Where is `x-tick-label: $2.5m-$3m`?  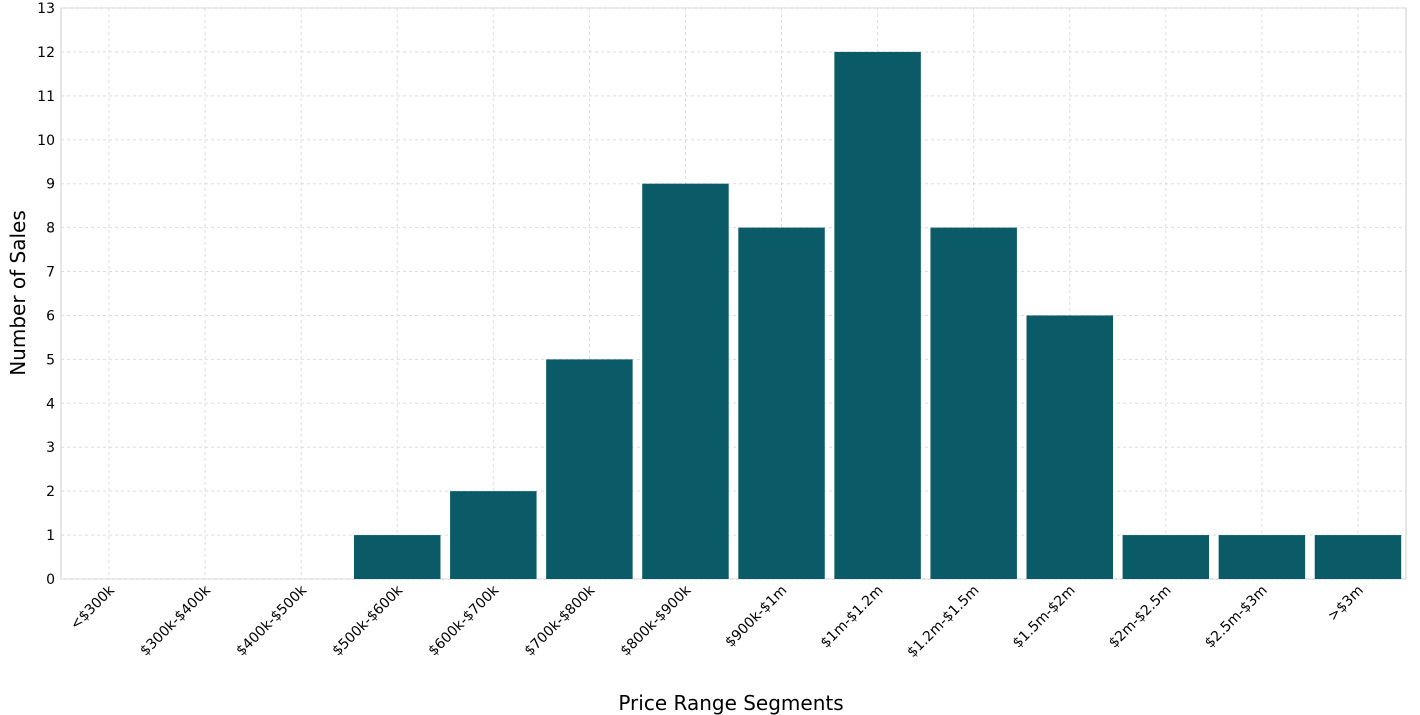 x-tick-label: $2.5m-$3m is located at coordinates (1236, 617).